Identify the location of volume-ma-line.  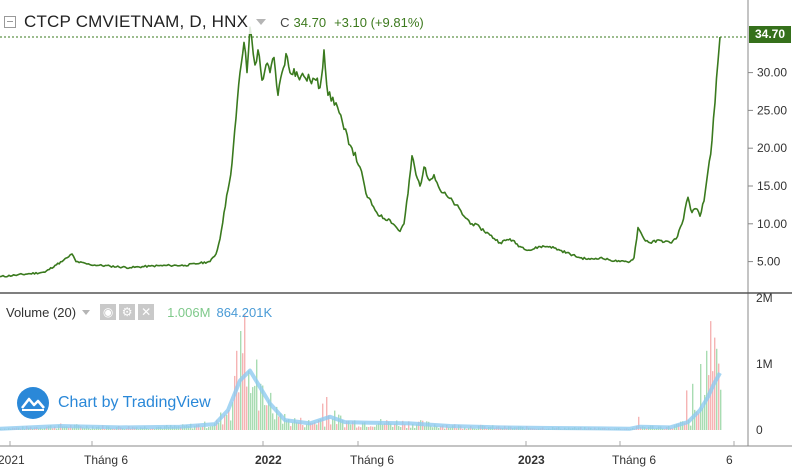
(361, 399).